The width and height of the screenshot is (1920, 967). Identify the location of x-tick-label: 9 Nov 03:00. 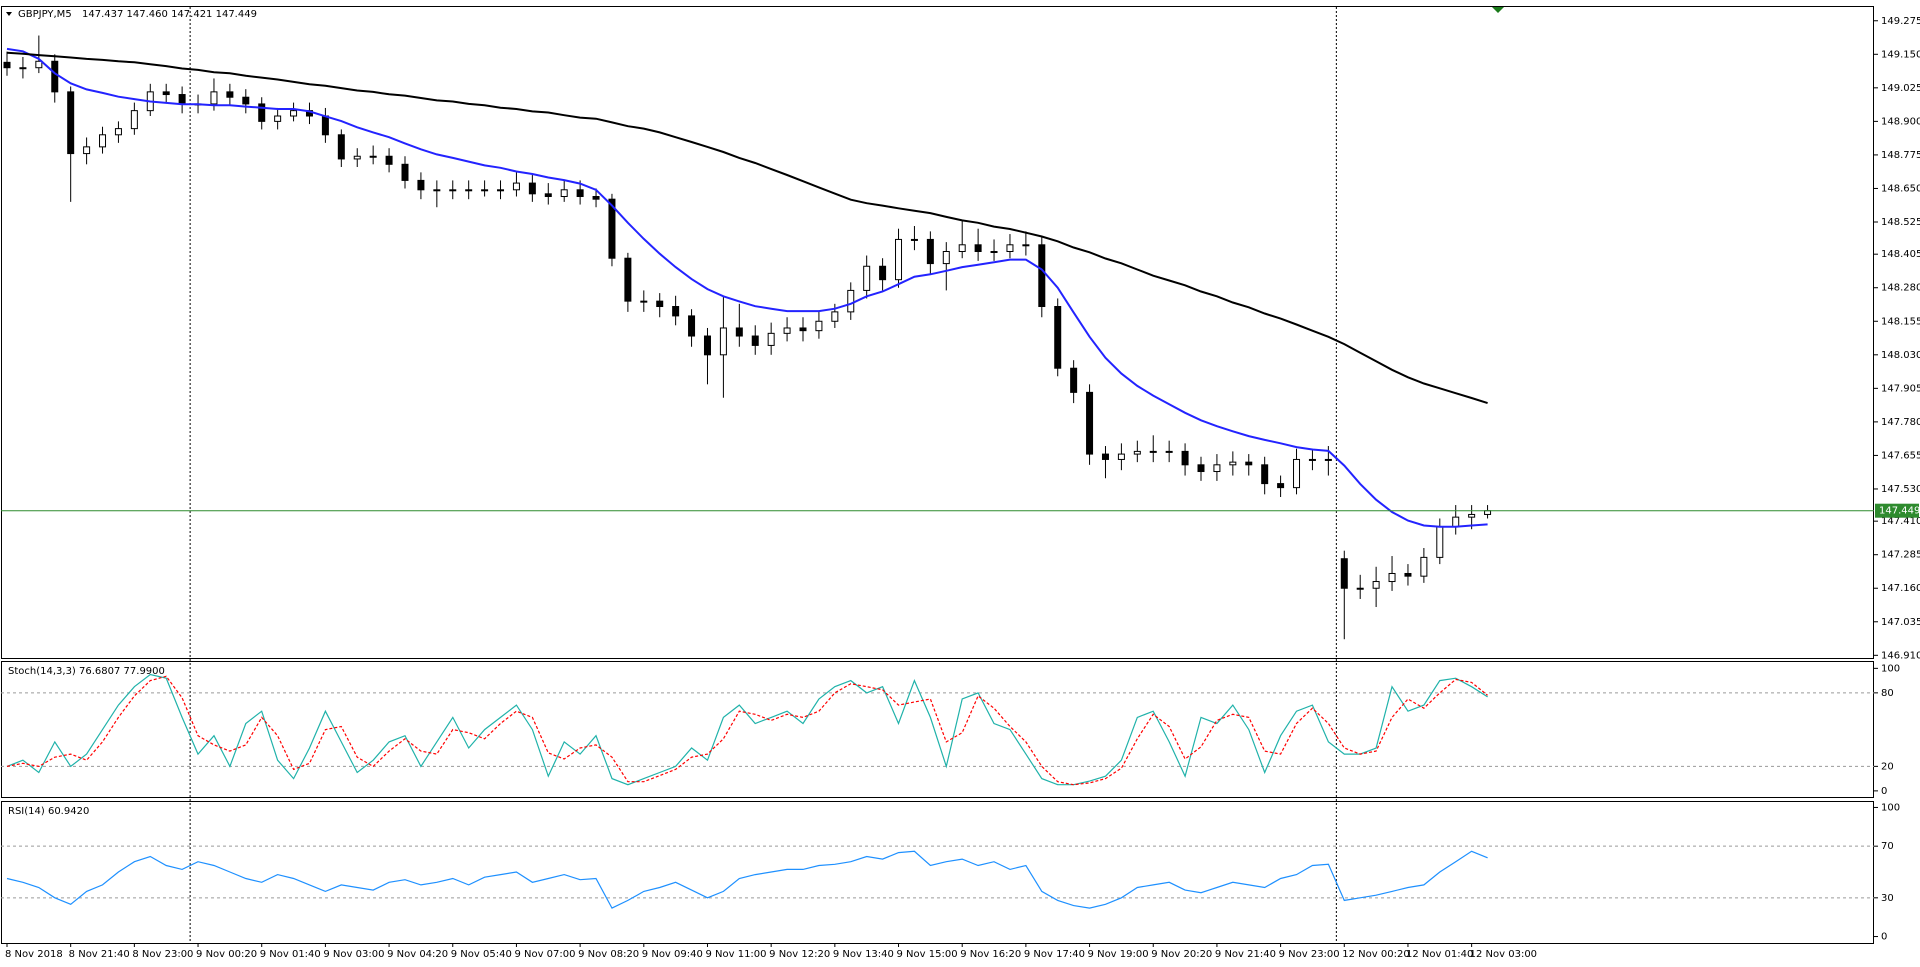
(353, 954).